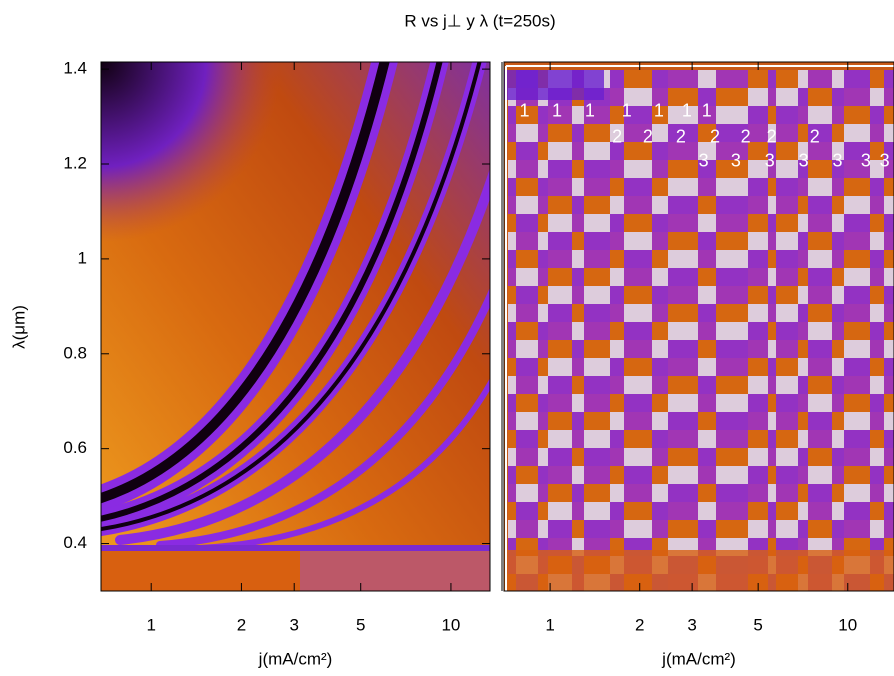  Describe the element at coordinates (293, 624) in the screenshot. I see `x-tick-label: 3` at that location.